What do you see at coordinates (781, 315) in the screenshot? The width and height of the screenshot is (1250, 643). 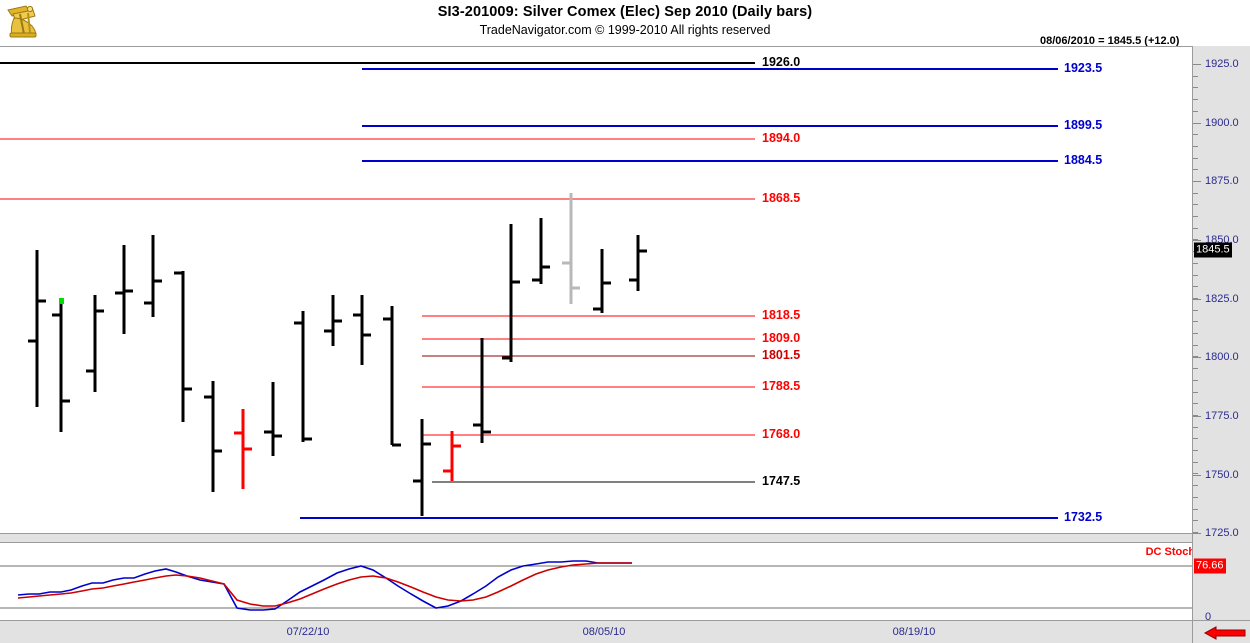 I see `price-level-label: 1818.5` at bounding box center [781, 315].